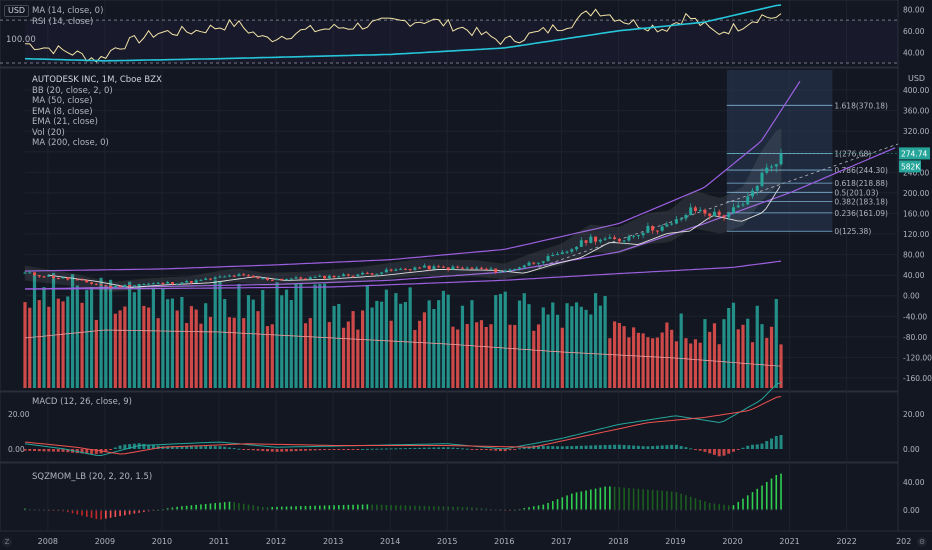  What do you see at coordinates (72, 90) in the screenshot?
I see `legend-bb: BB (20, close, 2, 0)` at bounding box center [72, 90].